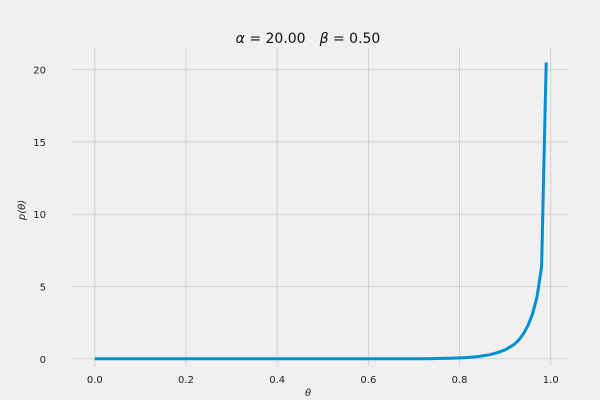 The height and width of the screenshot is (400, 600). I want to click on x-tick-label: 0.0, so click(95, 380).